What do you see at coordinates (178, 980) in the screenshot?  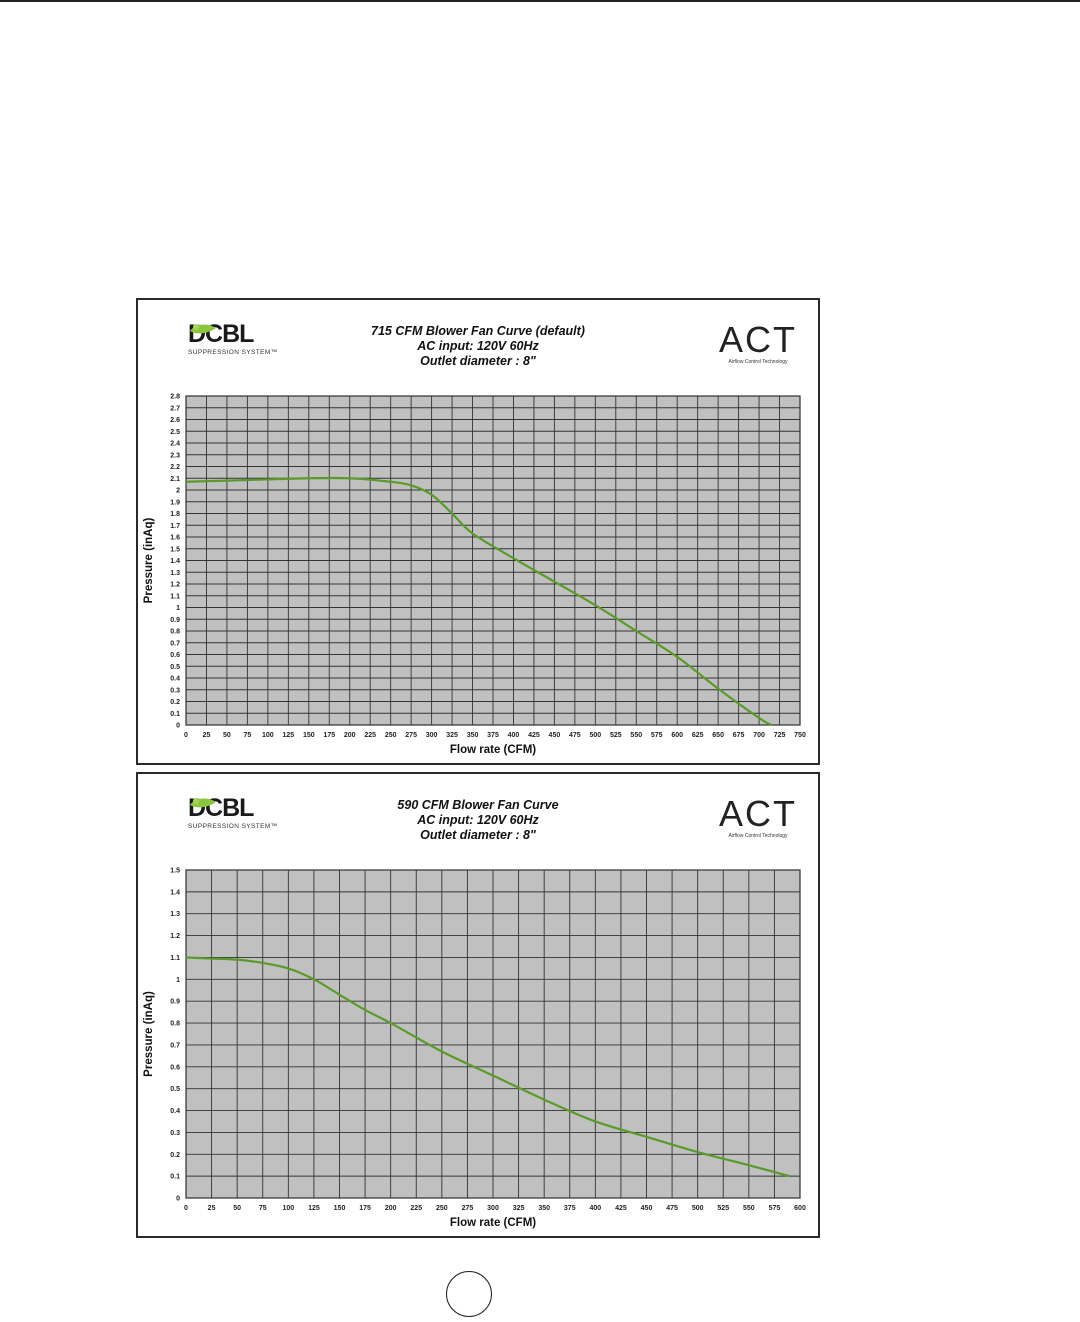 I see `y-tick-label: 1` at bounding box center [178, 980].